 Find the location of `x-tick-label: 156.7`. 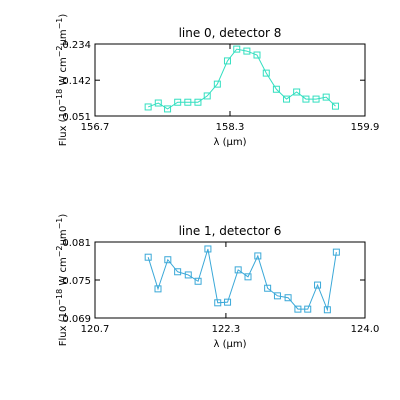

x-tick-label: 156.7 is located at coordinates (95, 127).